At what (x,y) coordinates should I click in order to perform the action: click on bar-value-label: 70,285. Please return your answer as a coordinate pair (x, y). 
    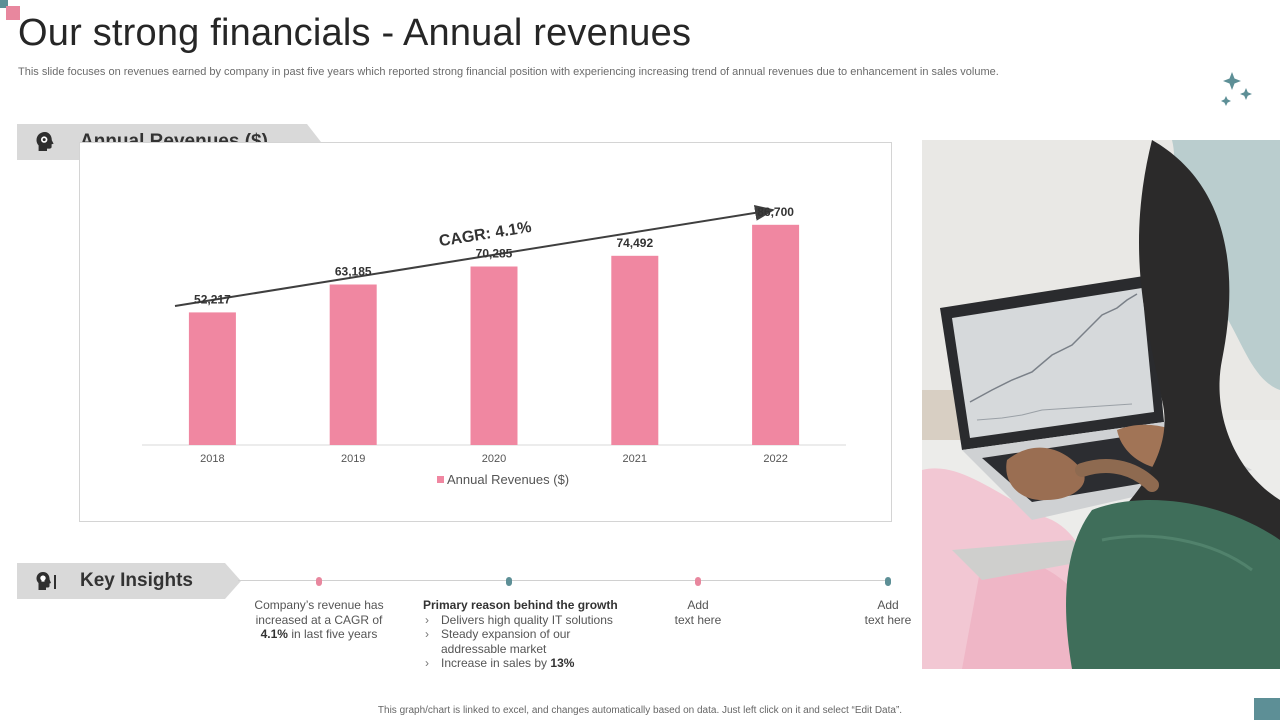
    Looking at the image, I should click on (494, 254).